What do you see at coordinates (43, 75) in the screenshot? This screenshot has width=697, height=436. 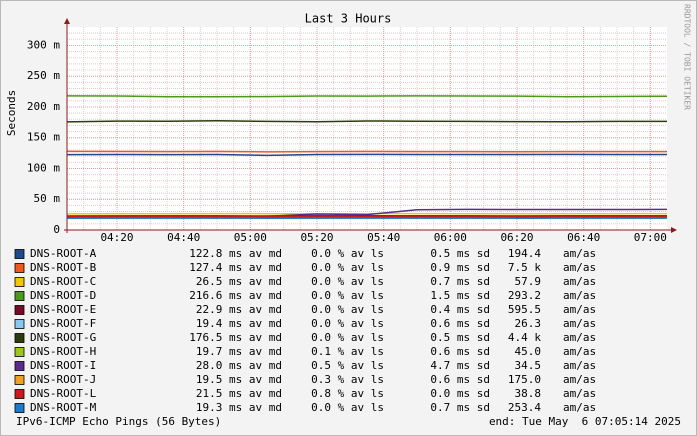 I see `y-tick-label: 250 m` at bounding box center [43, 75].